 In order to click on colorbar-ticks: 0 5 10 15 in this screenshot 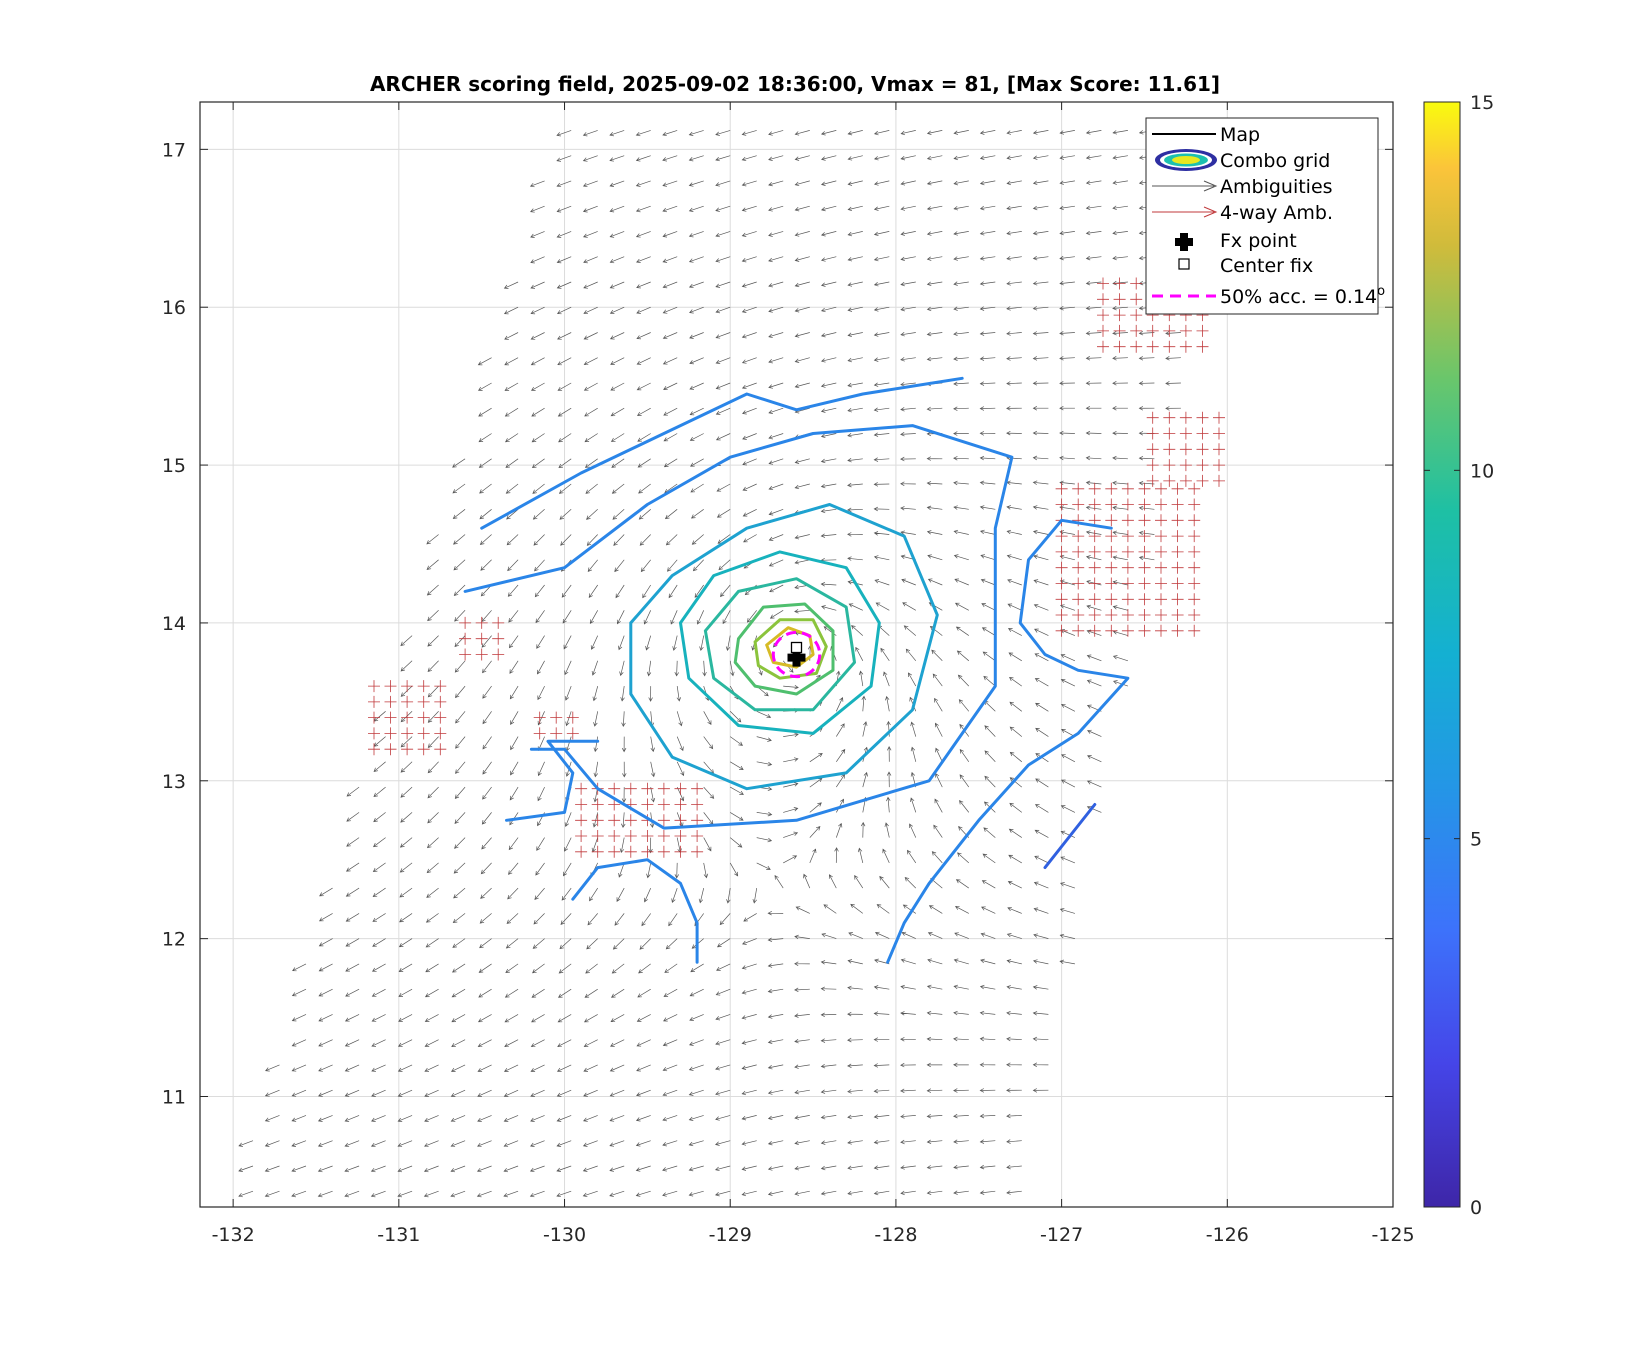, I will do `click(1459, 655)`.